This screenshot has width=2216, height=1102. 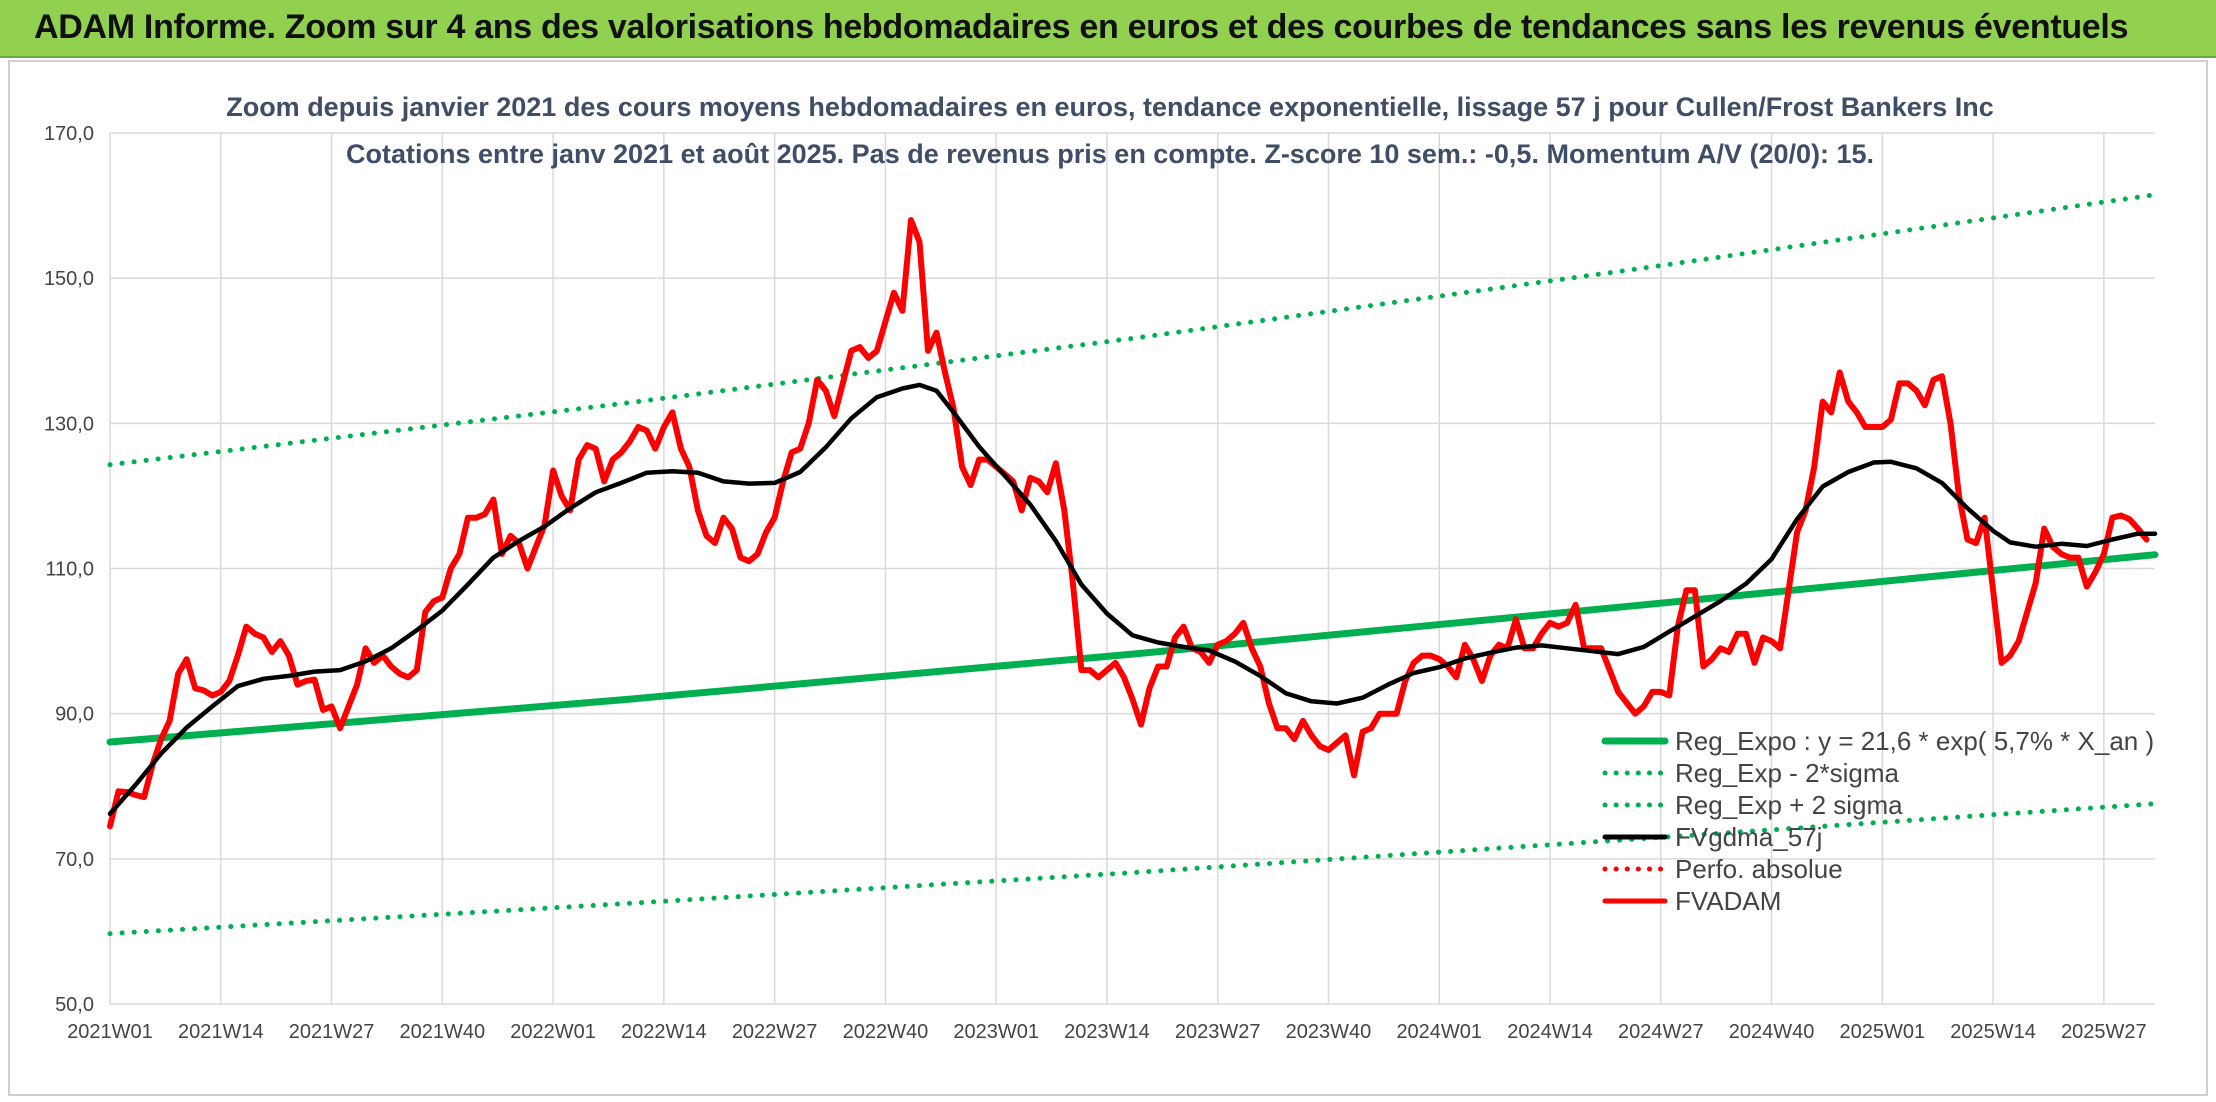 I want to click on x-tick-label: 2022W27, so click(x=775, y=1032).